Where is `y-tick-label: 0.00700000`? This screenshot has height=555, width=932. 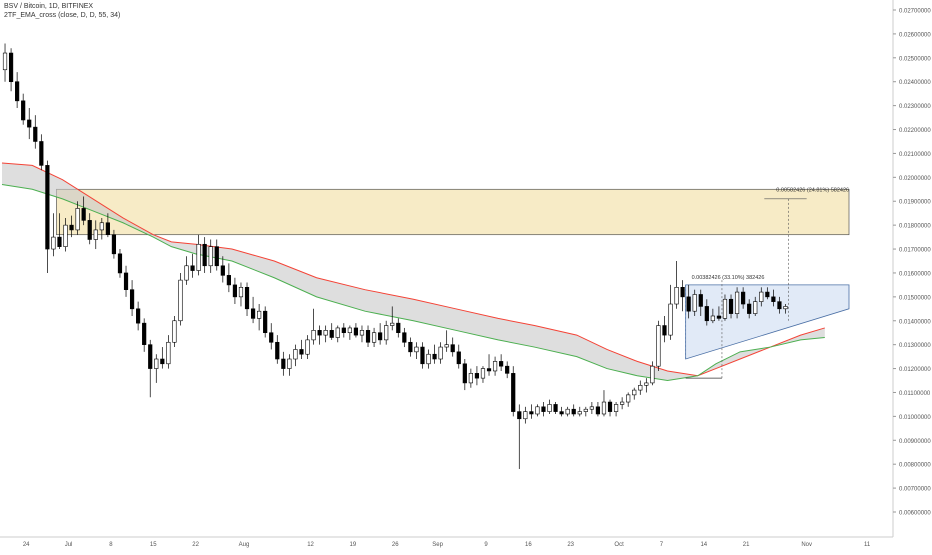 y-tick-label: 0.00700000 is located at coordinates (915, 490).